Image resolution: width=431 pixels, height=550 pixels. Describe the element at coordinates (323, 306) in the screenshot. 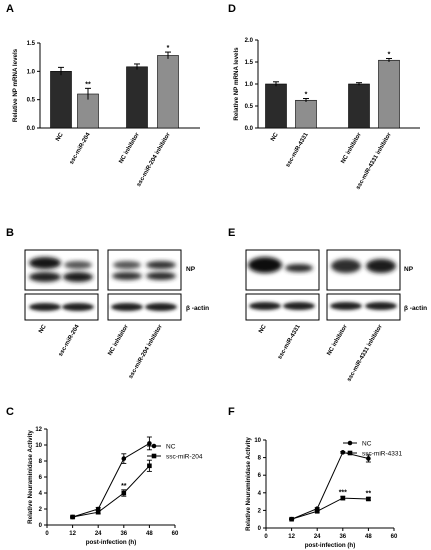

I see `actin-band-group-e` at that location.